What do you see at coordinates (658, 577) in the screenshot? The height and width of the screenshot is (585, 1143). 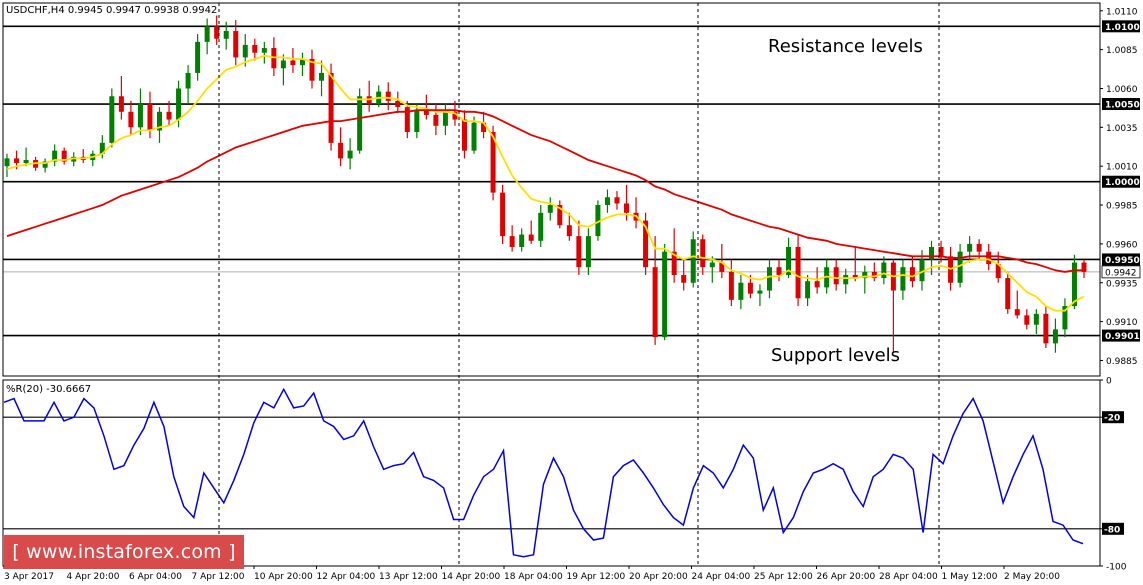 I see `x-tick-label: 20 Apr 20:00` at bounding box center [658, 577].